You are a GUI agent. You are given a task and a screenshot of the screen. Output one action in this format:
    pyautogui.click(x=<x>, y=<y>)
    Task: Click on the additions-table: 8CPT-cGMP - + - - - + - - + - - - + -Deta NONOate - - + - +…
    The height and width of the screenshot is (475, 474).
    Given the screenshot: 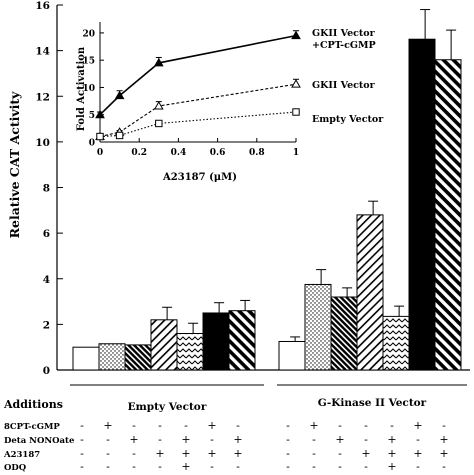 What is the action you would take?
    pyautogui.click(x=226, y=446)
    